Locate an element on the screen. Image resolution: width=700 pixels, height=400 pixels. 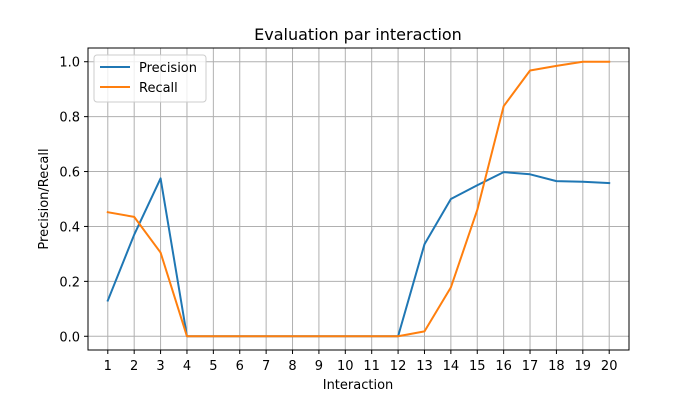
y-tick-label: 0.2 is located at coordinates (69, 282).